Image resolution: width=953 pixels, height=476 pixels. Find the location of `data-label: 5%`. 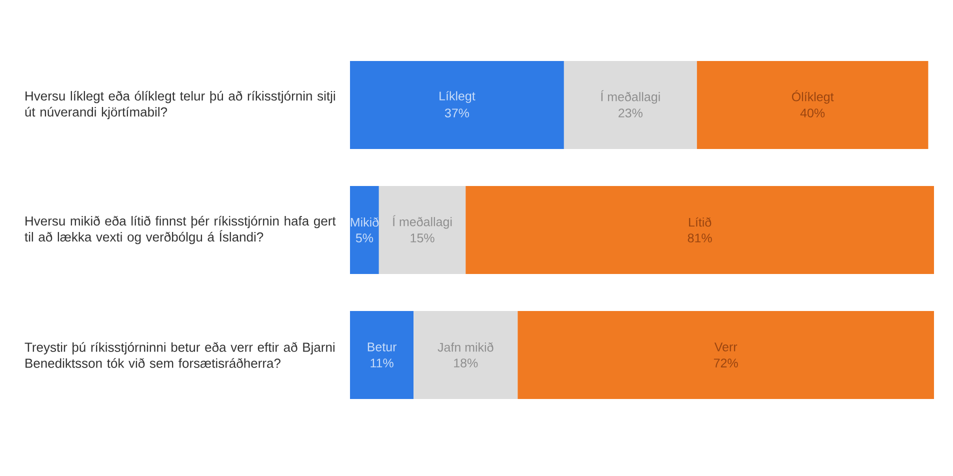

data-label: 5% is located at coordinates (365, 238).